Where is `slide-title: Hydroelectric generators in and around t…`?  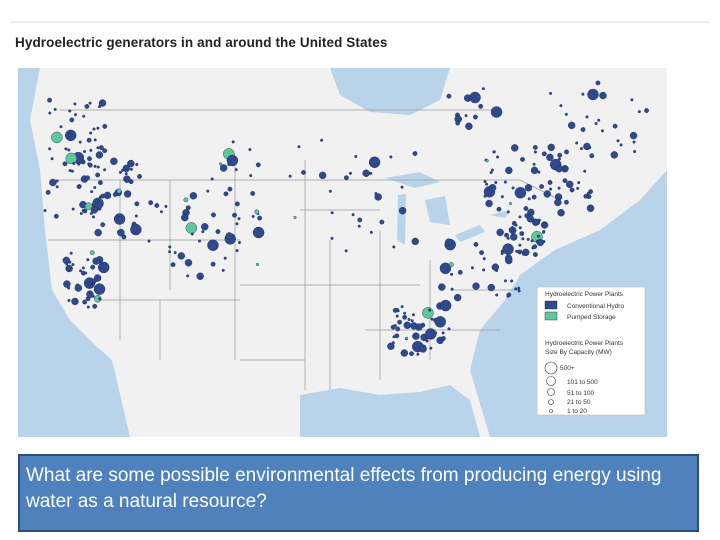 slide-title: Hydroelectric generators in and around t… is located at coordinates (201, 42).